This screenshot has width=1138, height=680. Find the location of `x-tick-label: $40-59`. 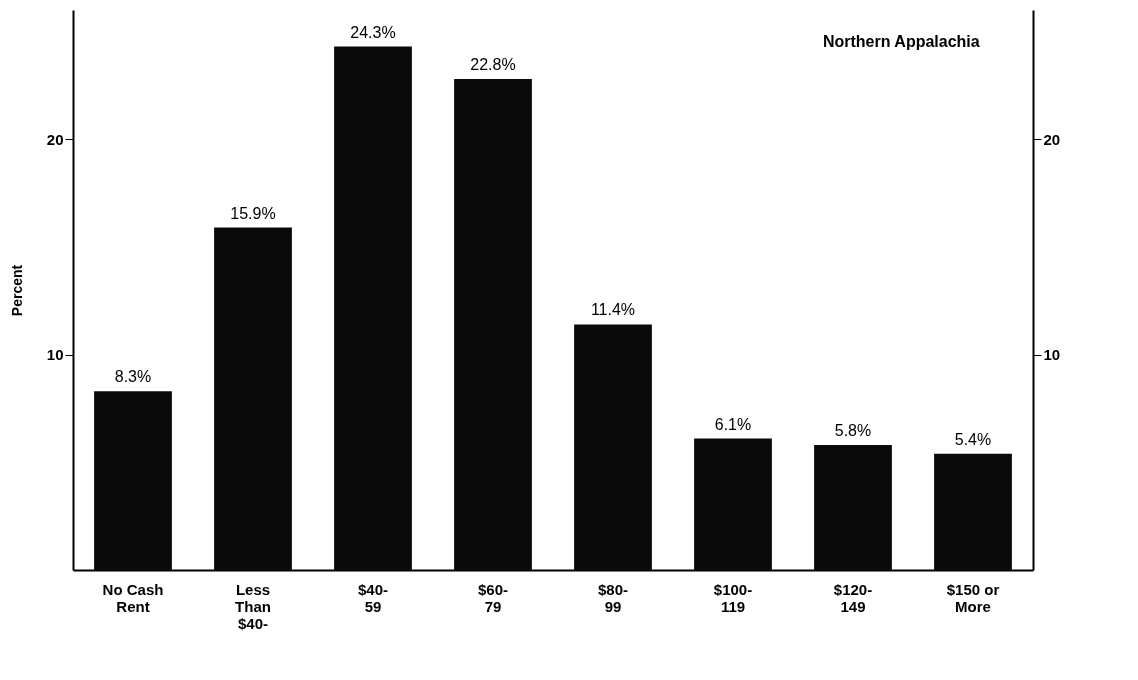

x-tick-label: $40-59 is located at coordinates (373, 597).